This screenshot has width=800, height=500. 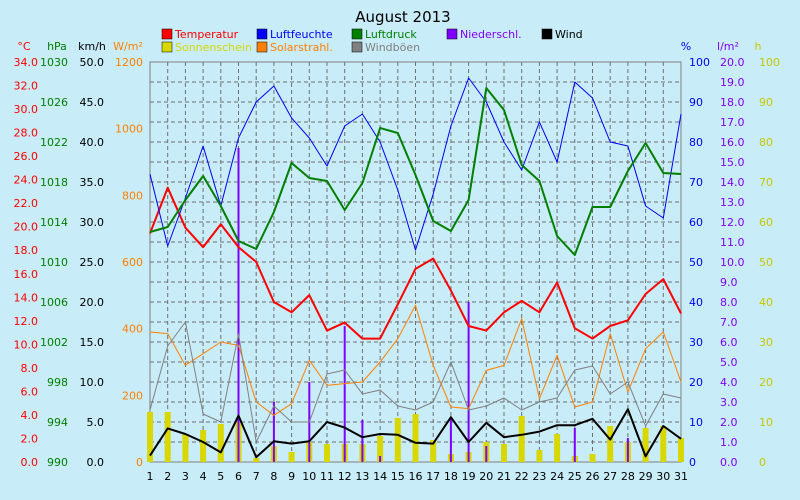 I want to click on tick-label-x: 8, so click(x=273, y=476).